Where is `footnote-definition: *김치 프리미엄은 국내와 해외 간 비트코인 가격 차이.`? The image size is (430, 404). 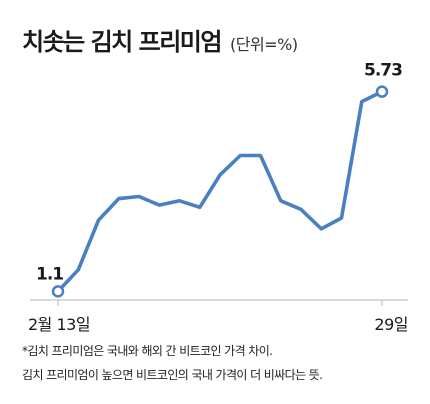
footnote-definition: *김치 프리미엄은 국내와 해외 간 비트코인 가격 차이. is located at coordinates (147, 351).